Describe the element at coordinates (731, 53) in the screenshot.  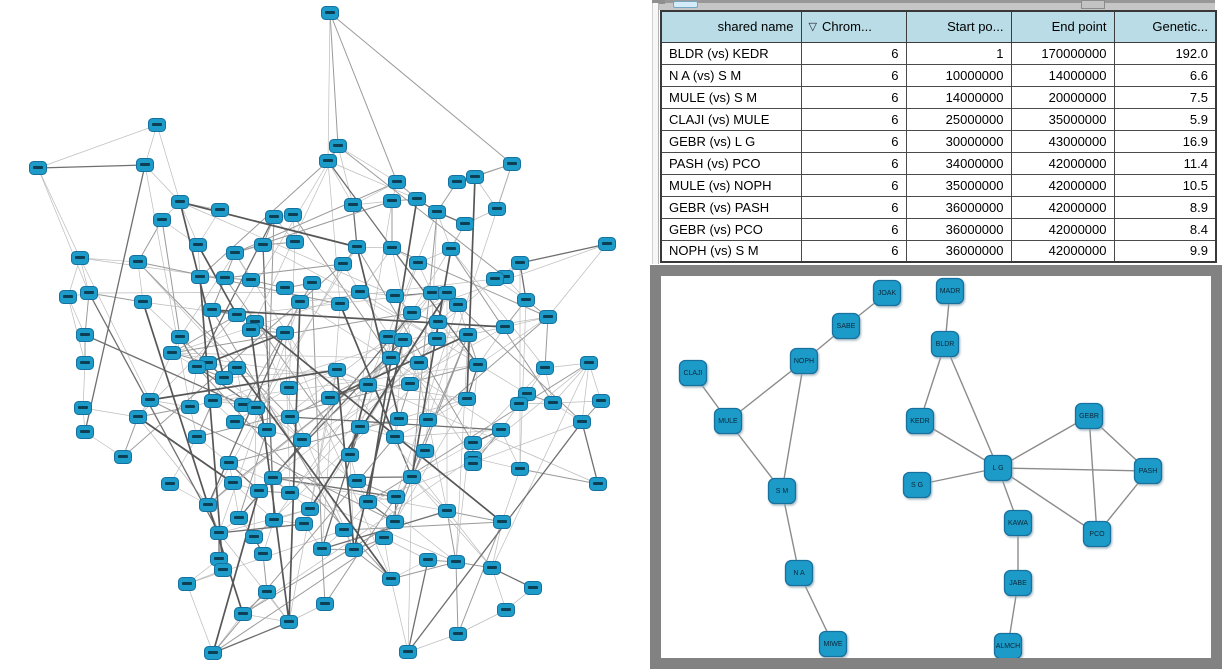
I see `table-cell: BLDR (vs) KEDR` at that location.